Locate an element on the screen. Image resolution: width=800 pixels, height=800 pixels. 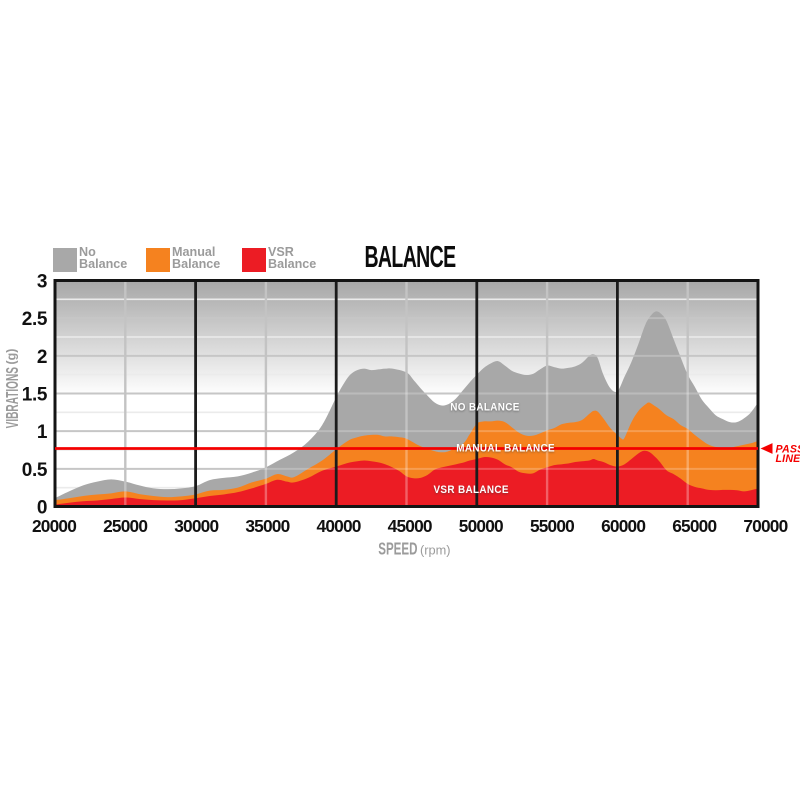
x-tick-label-30000: 30000 is located at coordinates (196, 526).